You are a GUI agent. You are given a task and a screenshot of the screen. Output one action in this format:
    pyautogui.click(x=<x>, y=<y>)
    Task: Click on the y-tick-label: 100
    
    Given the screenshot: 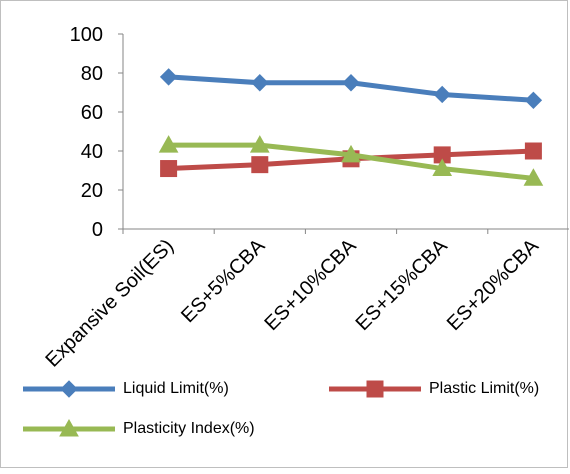 What is the action you would take?
    pyautogui.click(x=86, y=35)
    